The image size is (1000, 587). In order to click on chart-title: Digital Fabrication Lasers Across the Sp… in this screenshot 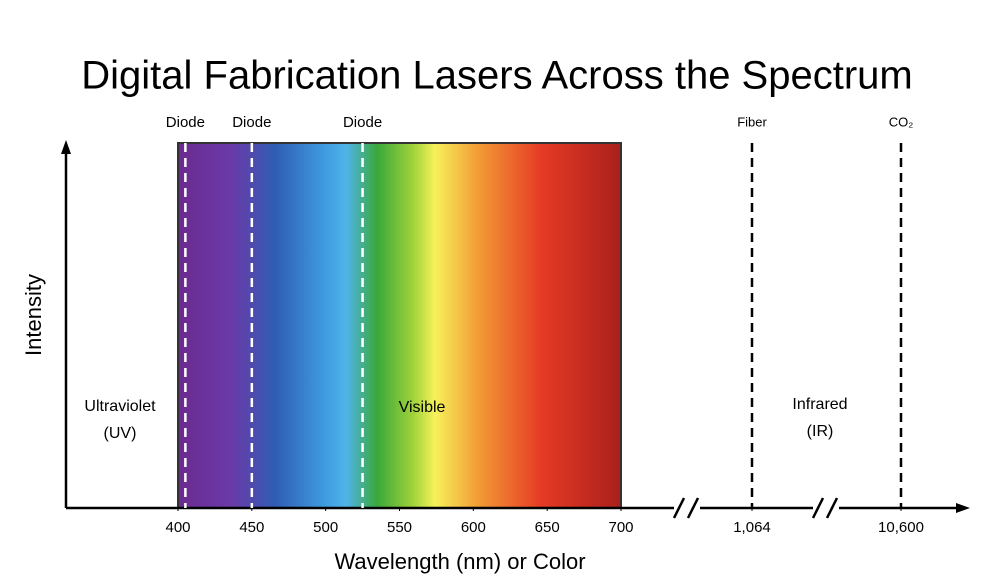, I will do `click(496, 76)`.